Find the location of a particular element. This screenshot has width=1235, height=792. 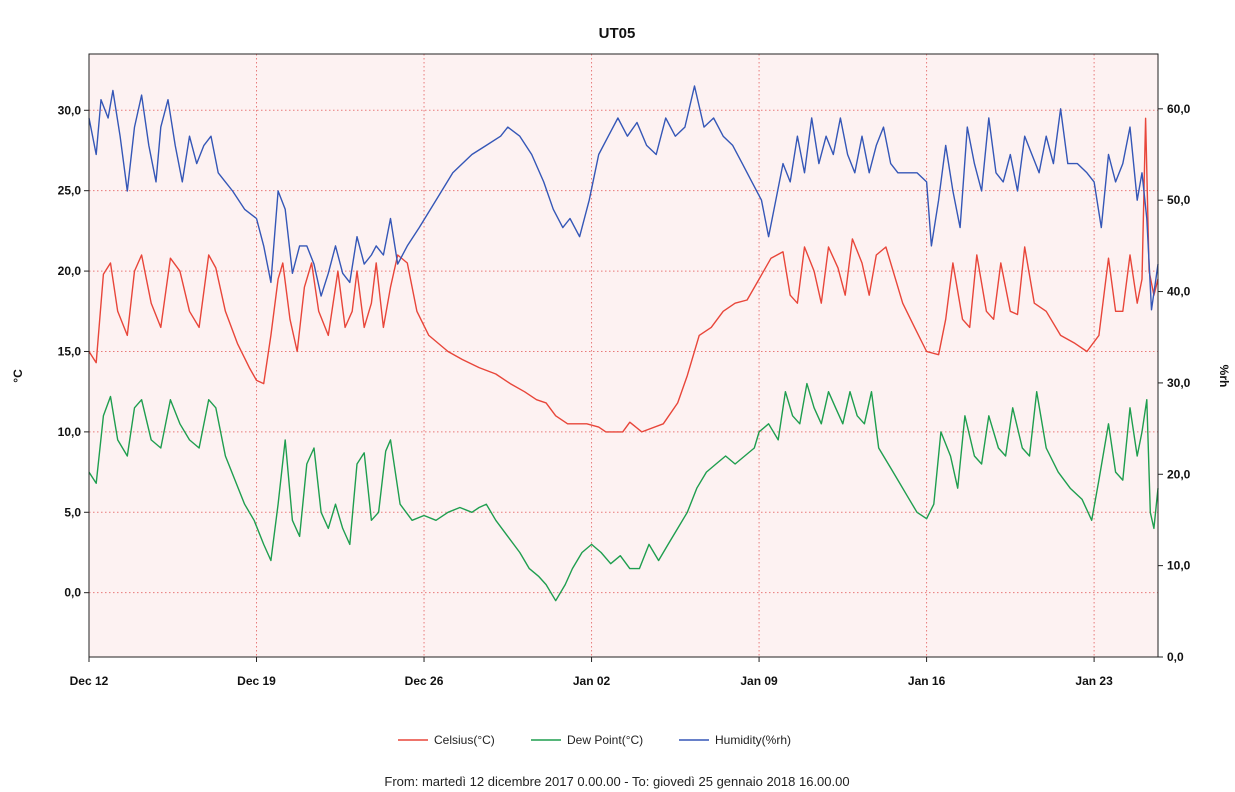

x-tick-label: Jan 09 is located at coordinates (759, 681).